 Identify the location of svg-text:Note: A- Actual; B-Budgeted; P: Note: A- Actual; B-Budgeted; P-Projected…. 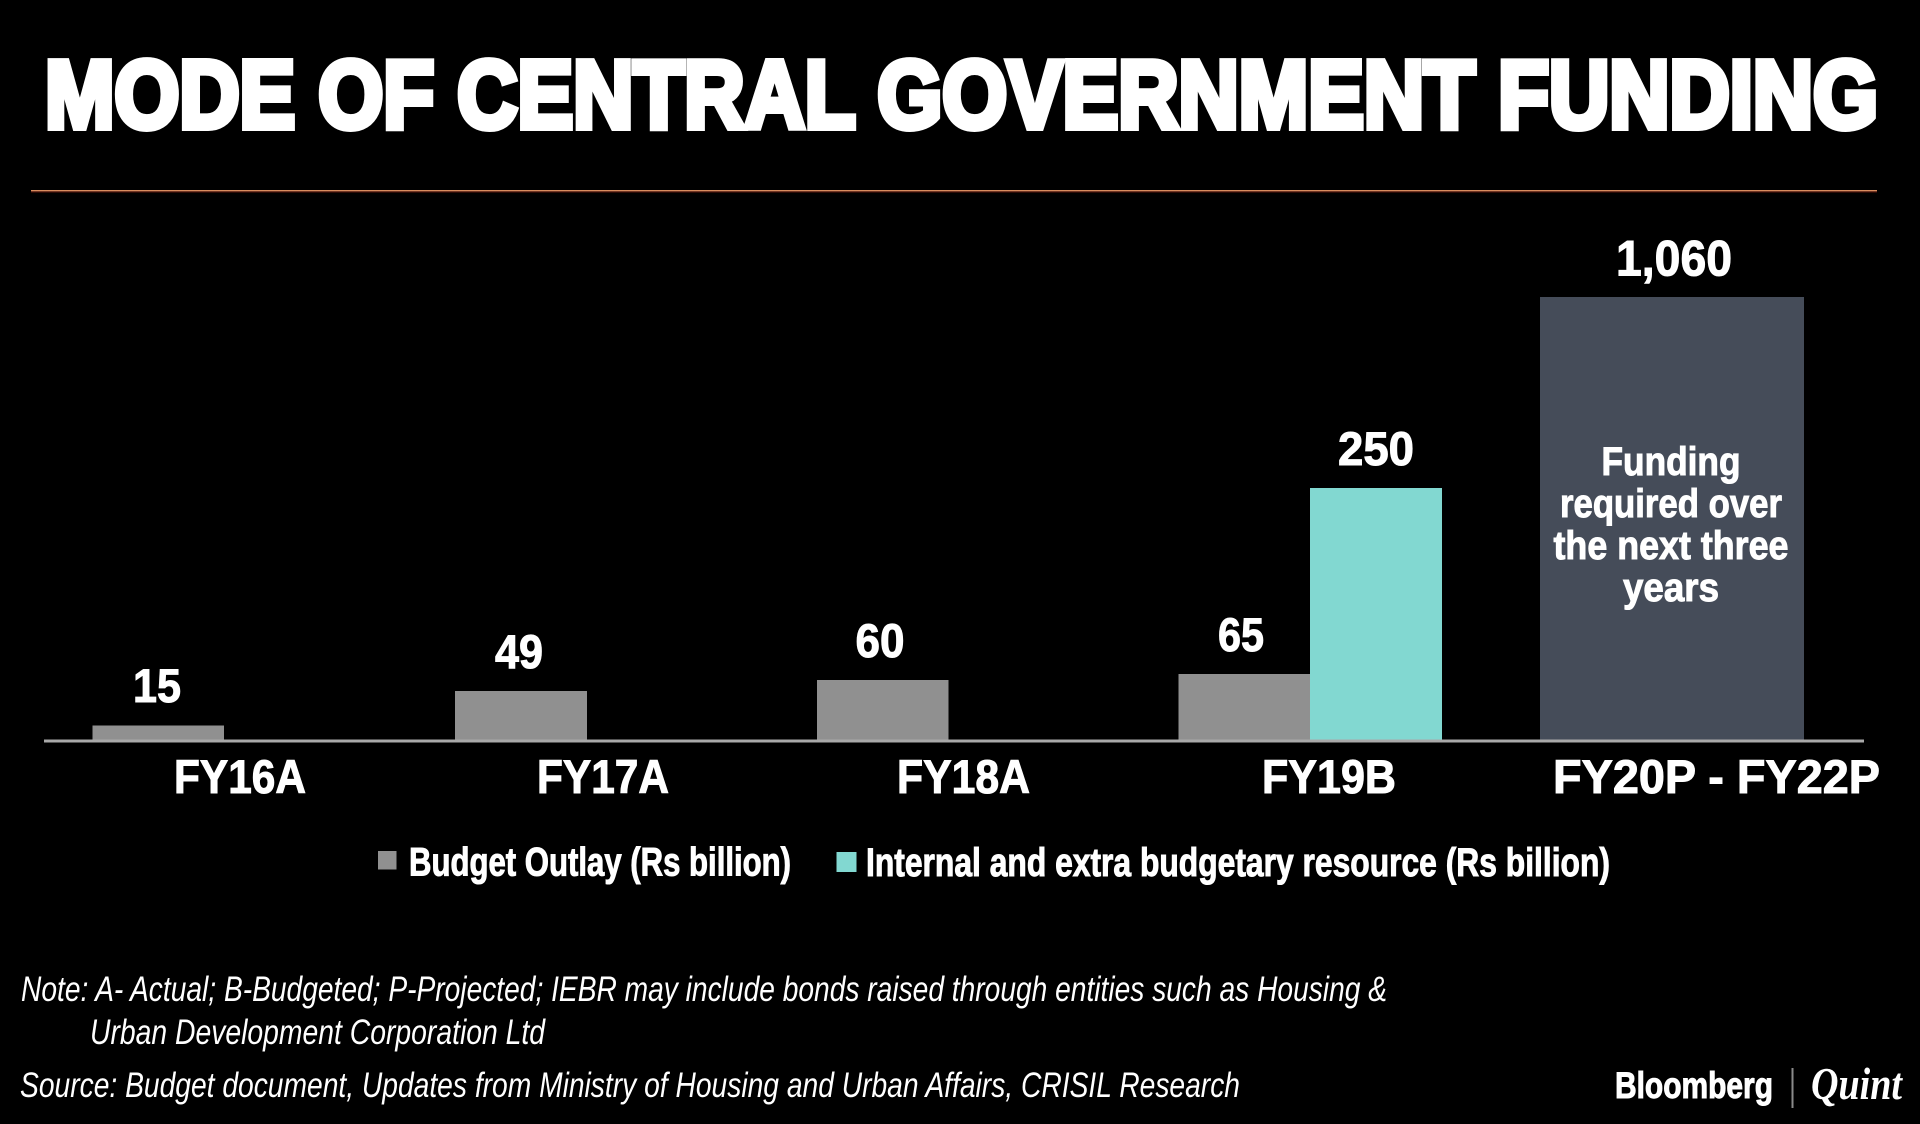
(704, 989).